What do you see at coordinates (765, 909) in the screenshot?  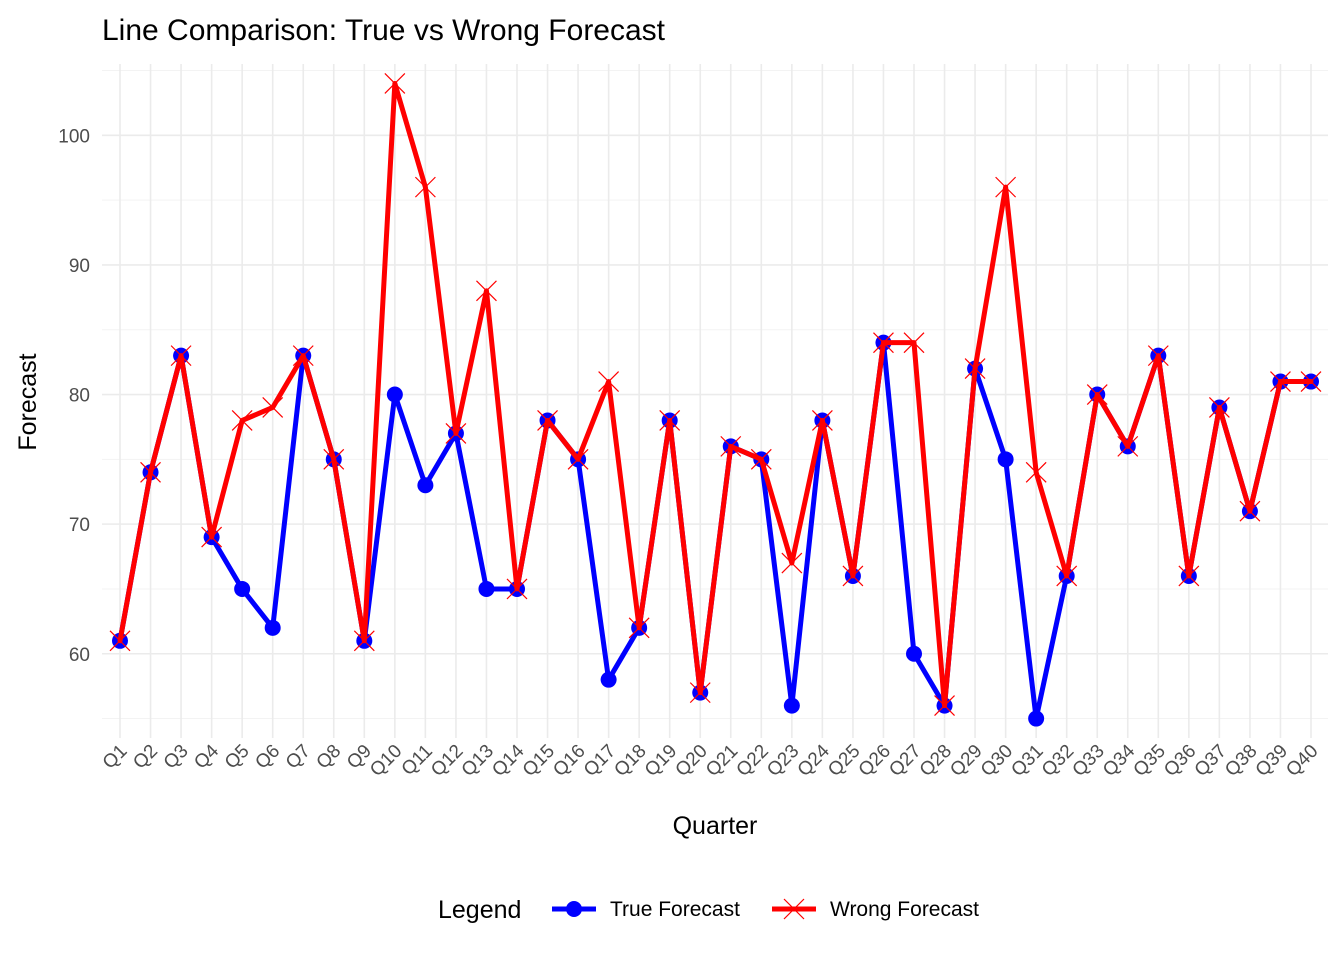 I see `legend-items: True Forecast Wrong Forecast` at bounding box center [765, 909].